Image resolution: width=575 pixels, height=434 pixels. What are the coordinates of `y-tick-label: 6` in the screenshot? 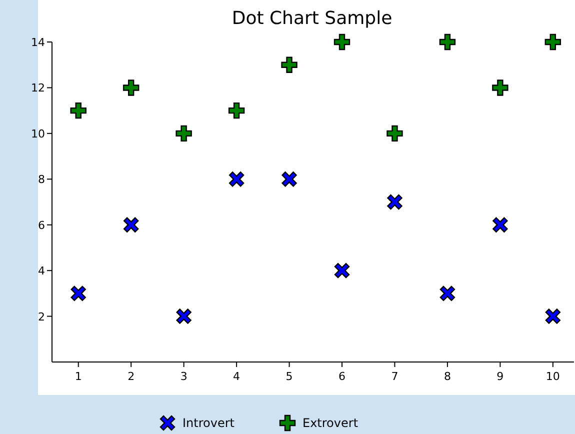 It's located at (41, 225).